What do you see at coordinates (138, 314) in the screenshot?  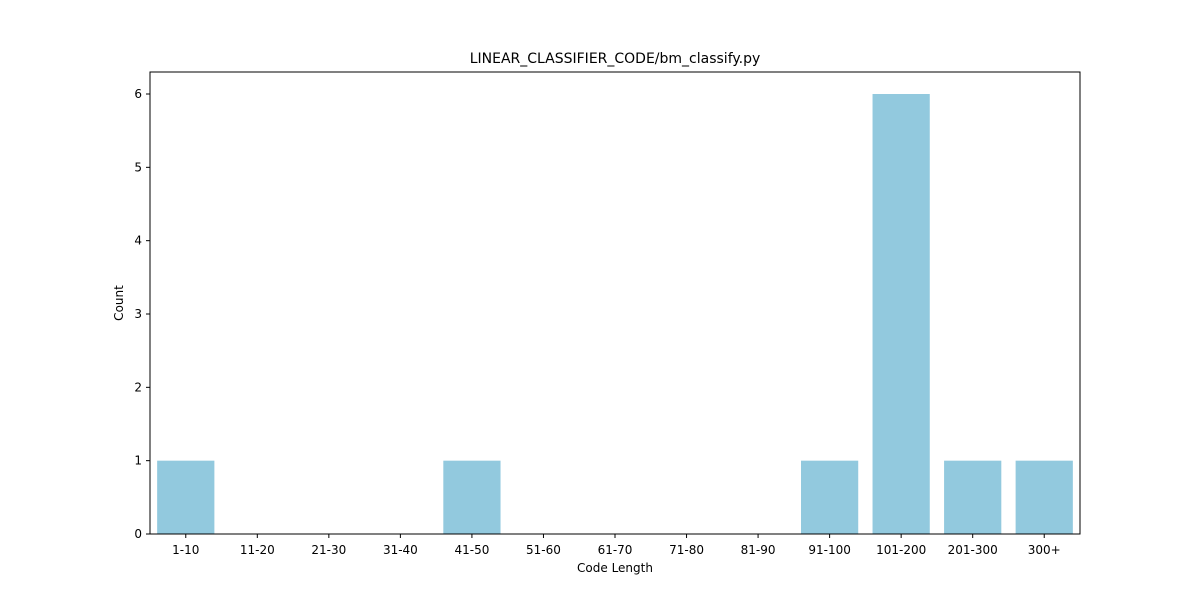 I see `y-tick-label: 3` at bounding box center [138, 314].